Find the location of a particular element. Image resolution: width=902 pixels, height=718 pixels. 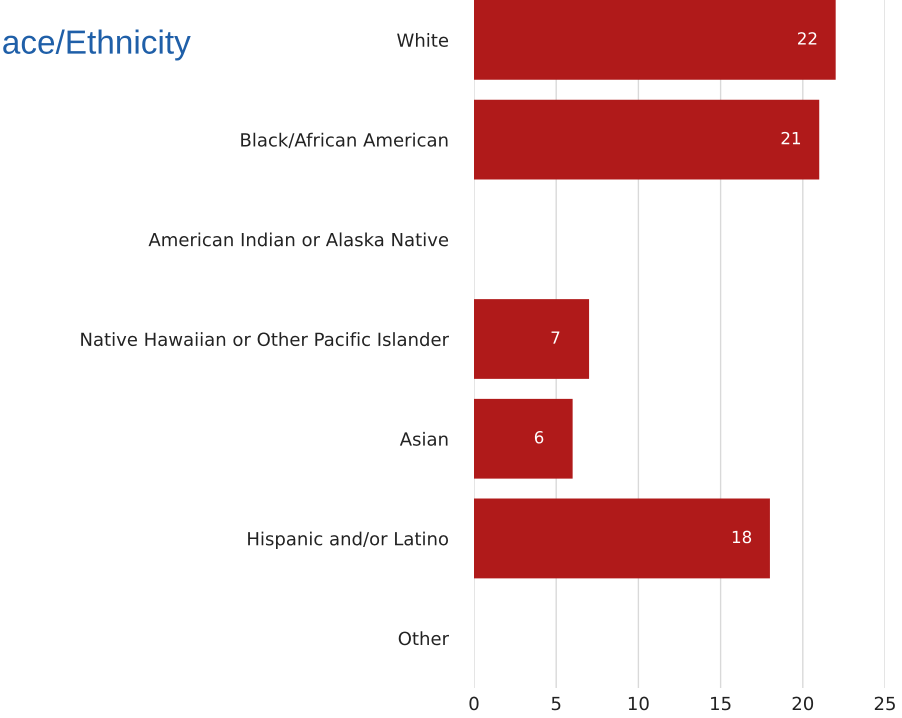

y-tick-label: Hispanic and/or Latino is located at coordinates (348, 541).